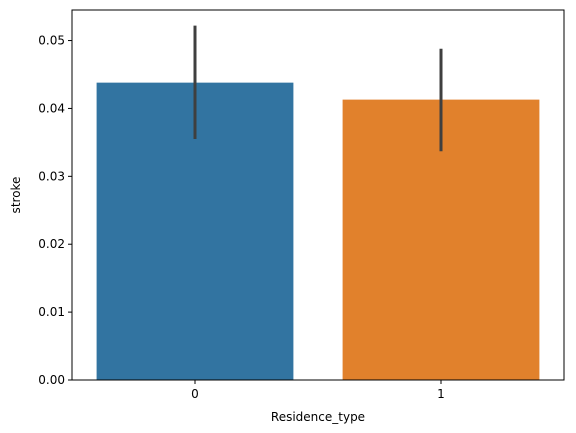 The image size is (576, 433). Describe the element at coordinates (51, 312) in the screenshot. I see `y-tick-label: 0.01` at that location.